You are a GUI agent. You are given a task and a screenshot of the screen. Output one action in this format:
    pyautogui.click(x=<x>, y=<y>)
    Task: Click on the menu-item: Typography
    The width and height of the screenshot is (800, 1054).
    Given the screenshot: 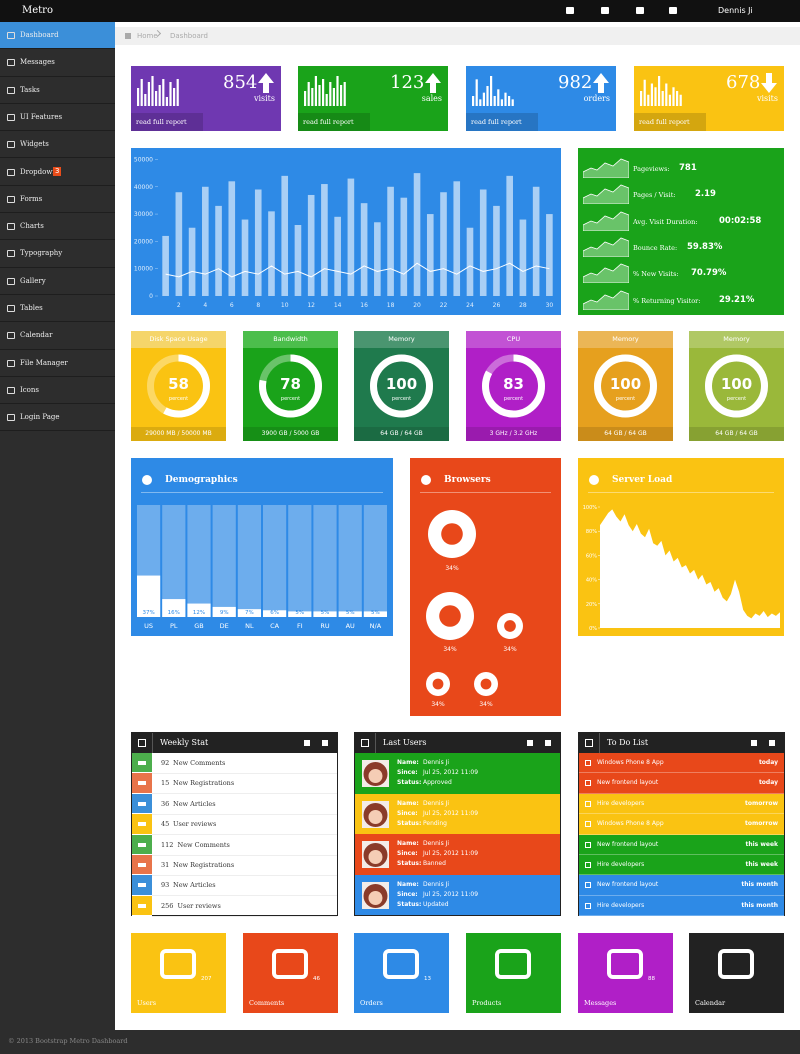 What is the action you would take?
    pyautogui.click(x=57, y=254)
    